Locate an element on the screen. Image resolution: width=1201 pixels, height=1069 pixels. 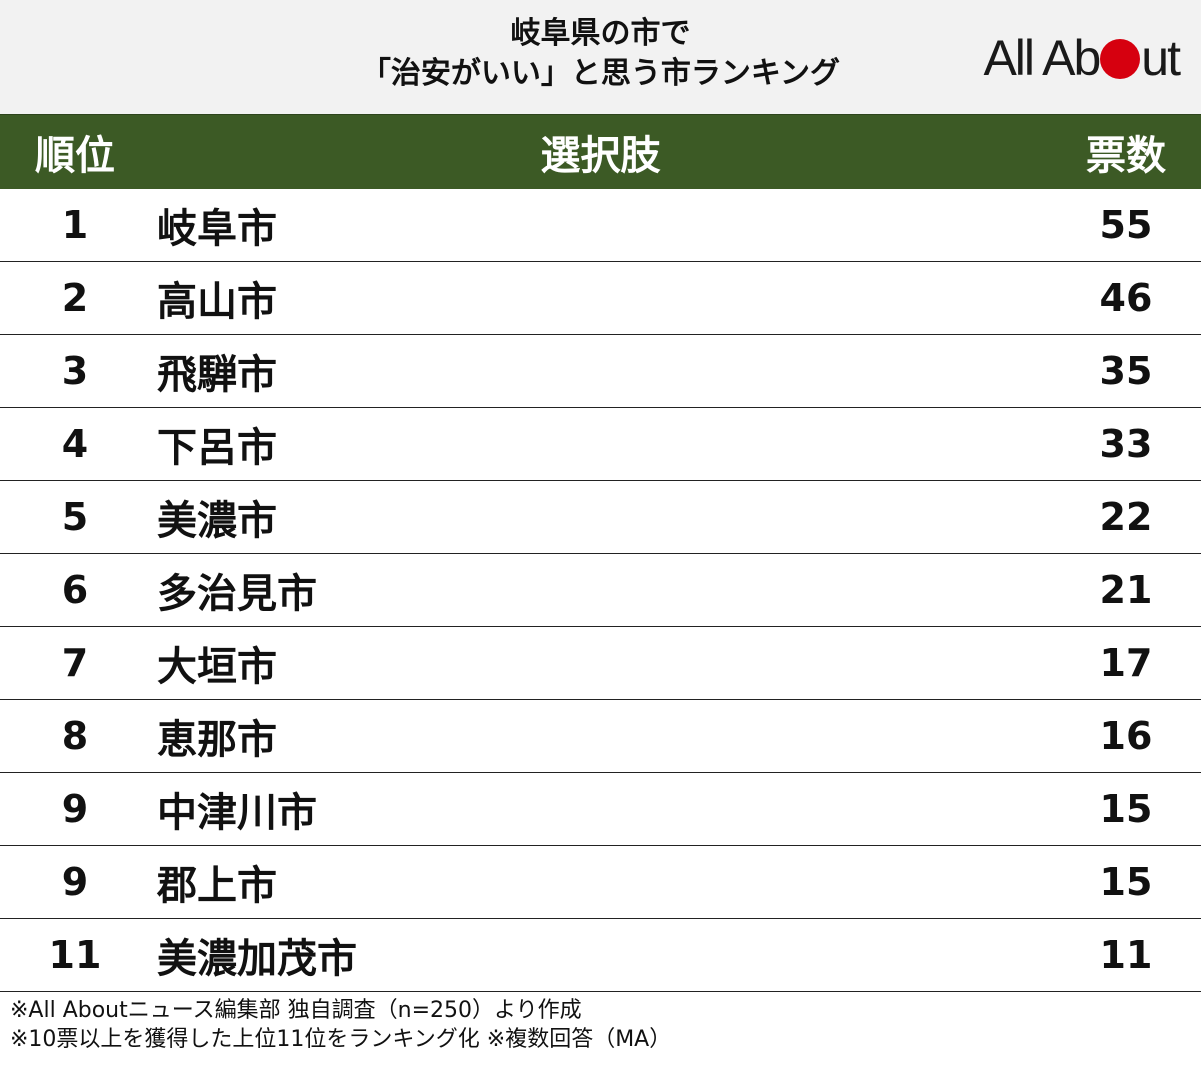
city-name-cell: 高山市 is located at coordinates (217, 302).